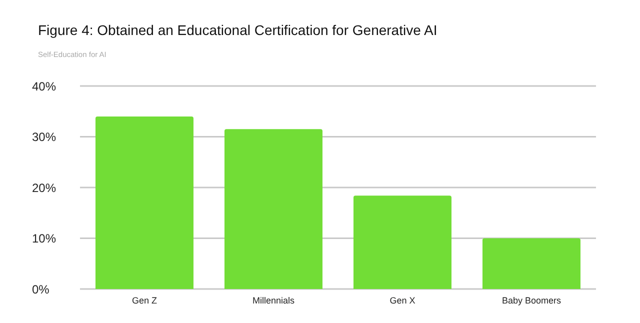 This screenshot has width=640, height=323. I want to click on y-tick-label: 20%, so click(44, 187).